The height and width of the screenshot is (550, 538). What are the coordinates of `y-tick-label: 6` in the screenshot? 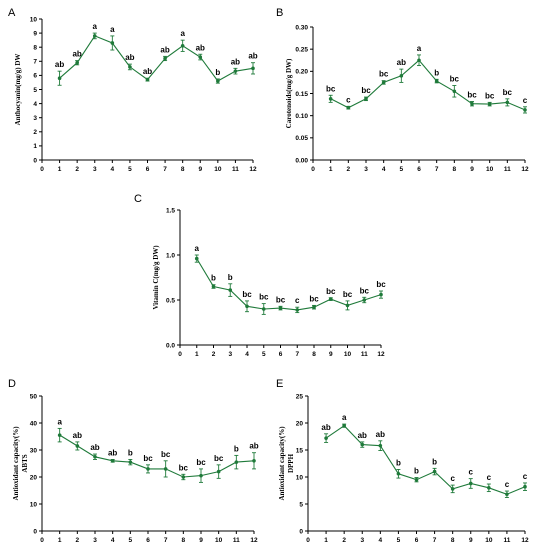 It's located at (35, 76).